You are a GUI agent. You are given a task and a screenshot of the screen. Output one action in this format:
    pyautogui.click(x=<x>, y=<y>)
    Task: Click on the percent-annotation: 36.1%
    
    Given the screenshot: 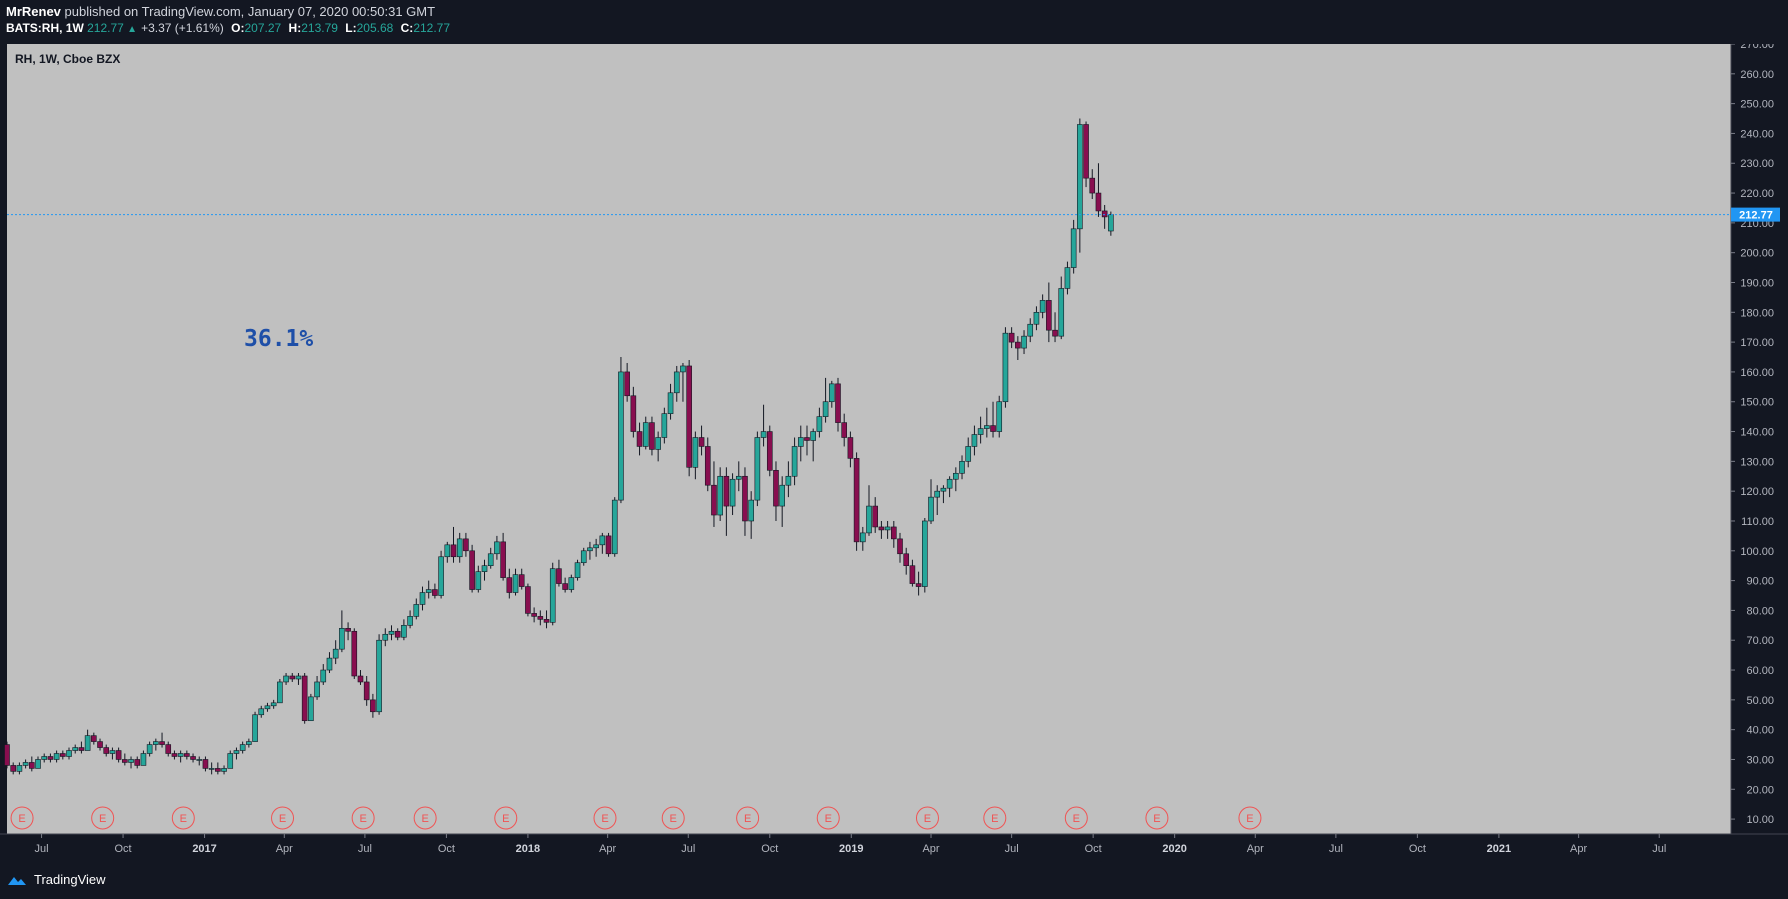 What is the action you would take?
    pyautogui.click(x=278, y=339)
    